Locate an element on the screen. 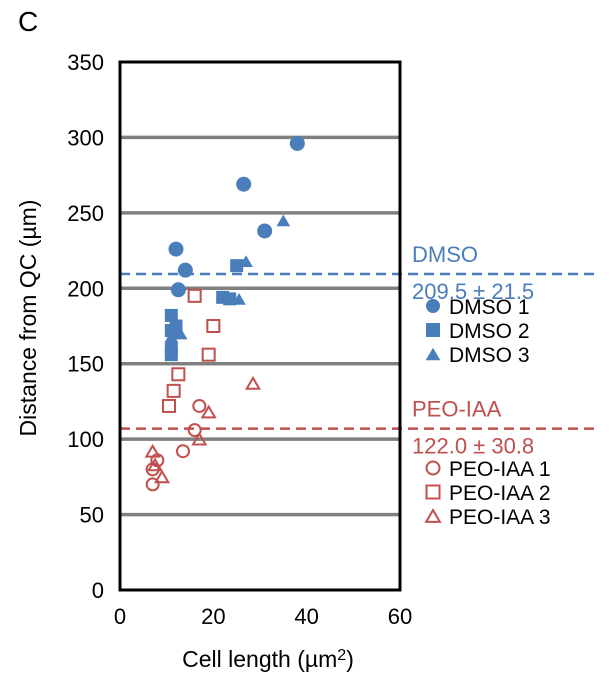  legend-label-peo-iaa-1: PEO-IAA 1 is located at coordinates (500, 469).